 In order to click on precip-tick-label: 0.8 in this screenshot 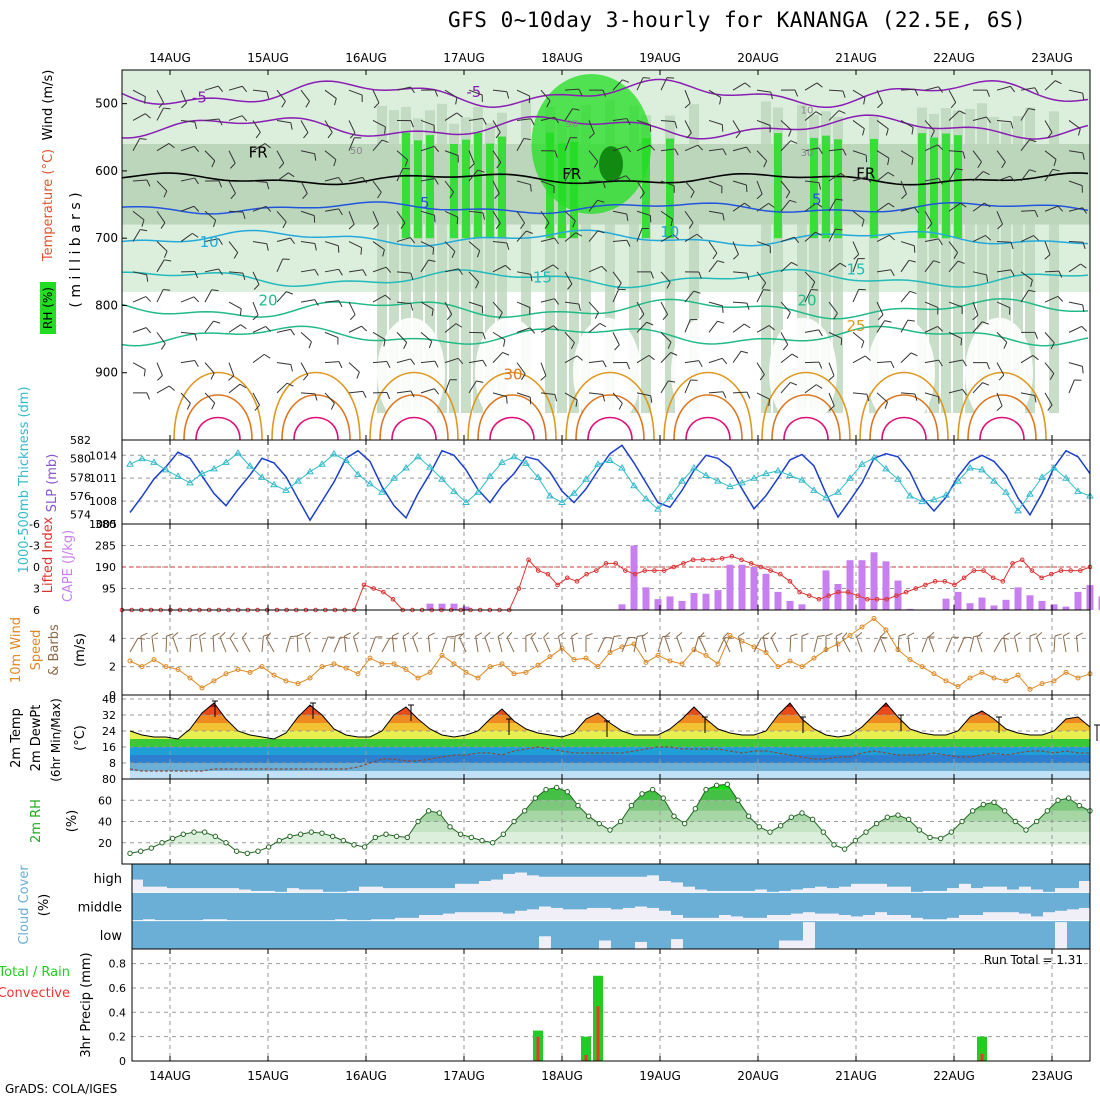, I will do `click(118, 964)`.